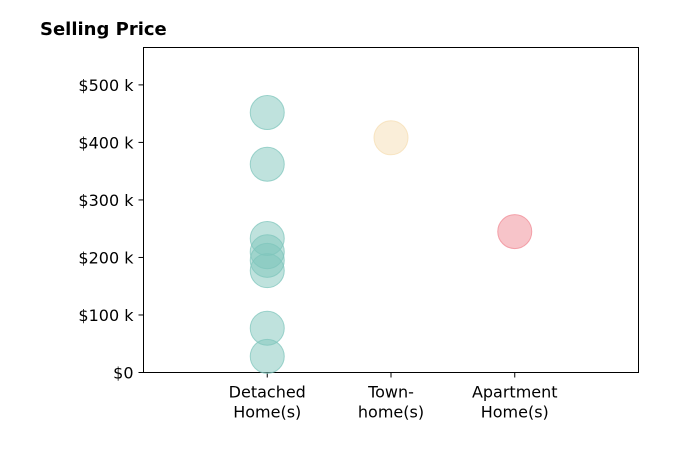  Describe the element at coordinates (106, 85) in the screenshot. I see `y-tick-label: $500 k` at that location.